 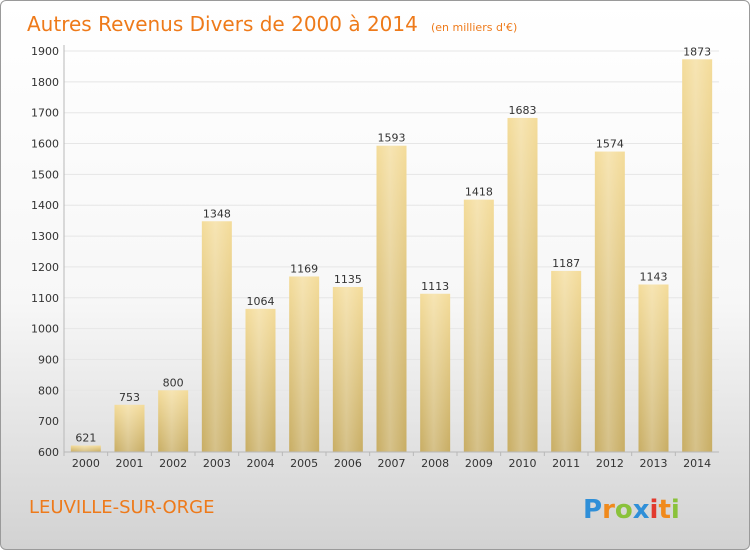 I want to click on x-tick-label: 2010, so click(x=523, y=463).